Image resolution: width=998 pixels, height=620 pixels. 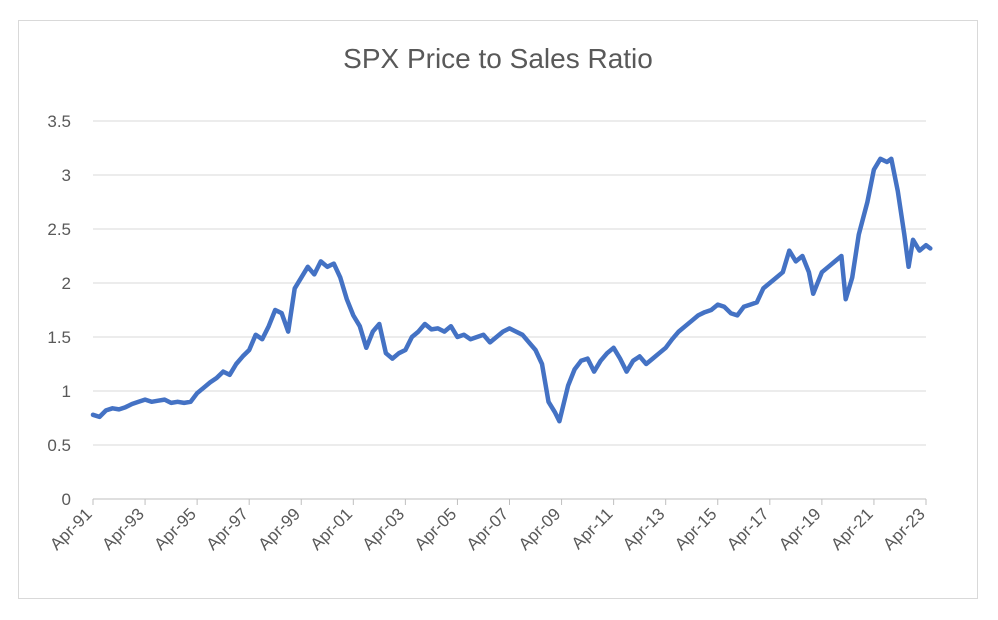 What do you see at coordinates (66, 283) in the screenshot?
I see `y-tick-label: 2` at bounding box center [66, 283].